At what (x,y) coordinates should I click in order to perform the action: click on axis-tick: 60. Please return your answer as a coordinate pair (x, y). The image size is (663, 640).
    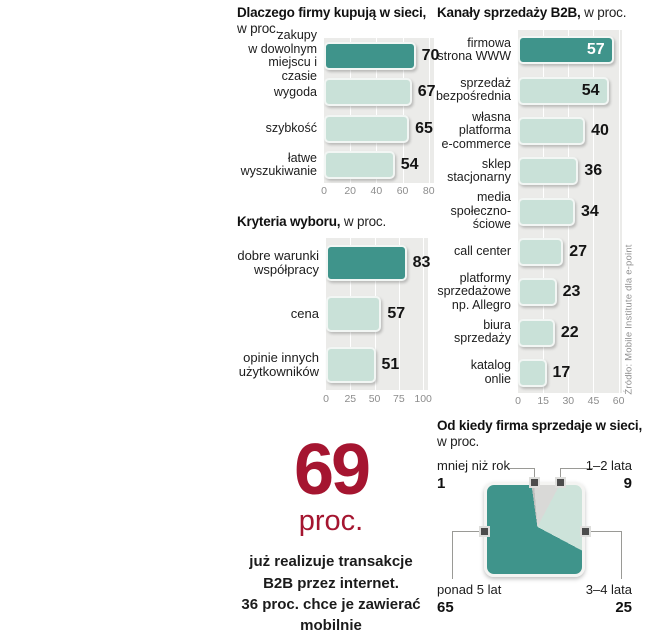
    Looking at the image, I should click on (402, 191).